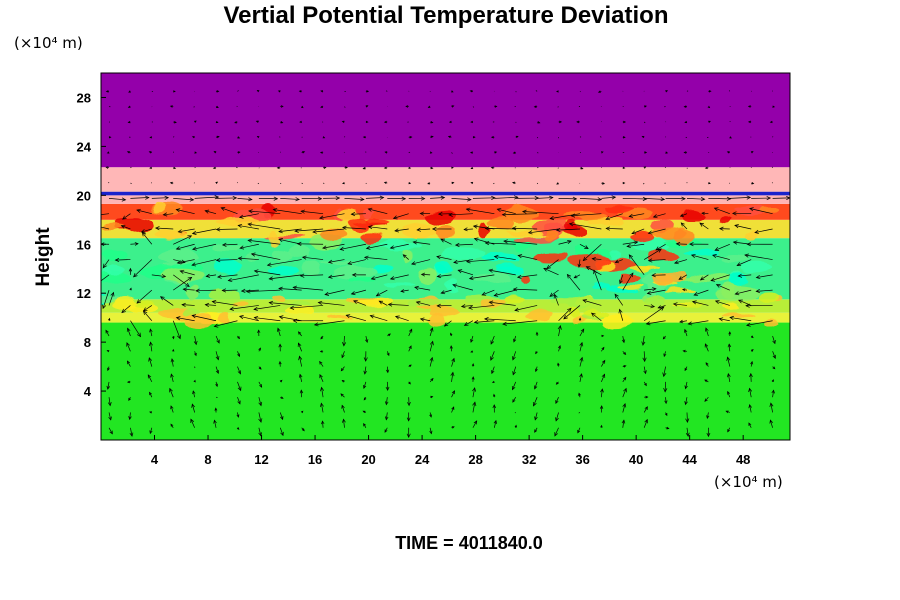 The height and width of the screenshot is (600, 900). What do you see at coordinates (469, 543) in the screenshot?
I see `time-label: TIME = 4011840.0` at bounding box center [469, 543].